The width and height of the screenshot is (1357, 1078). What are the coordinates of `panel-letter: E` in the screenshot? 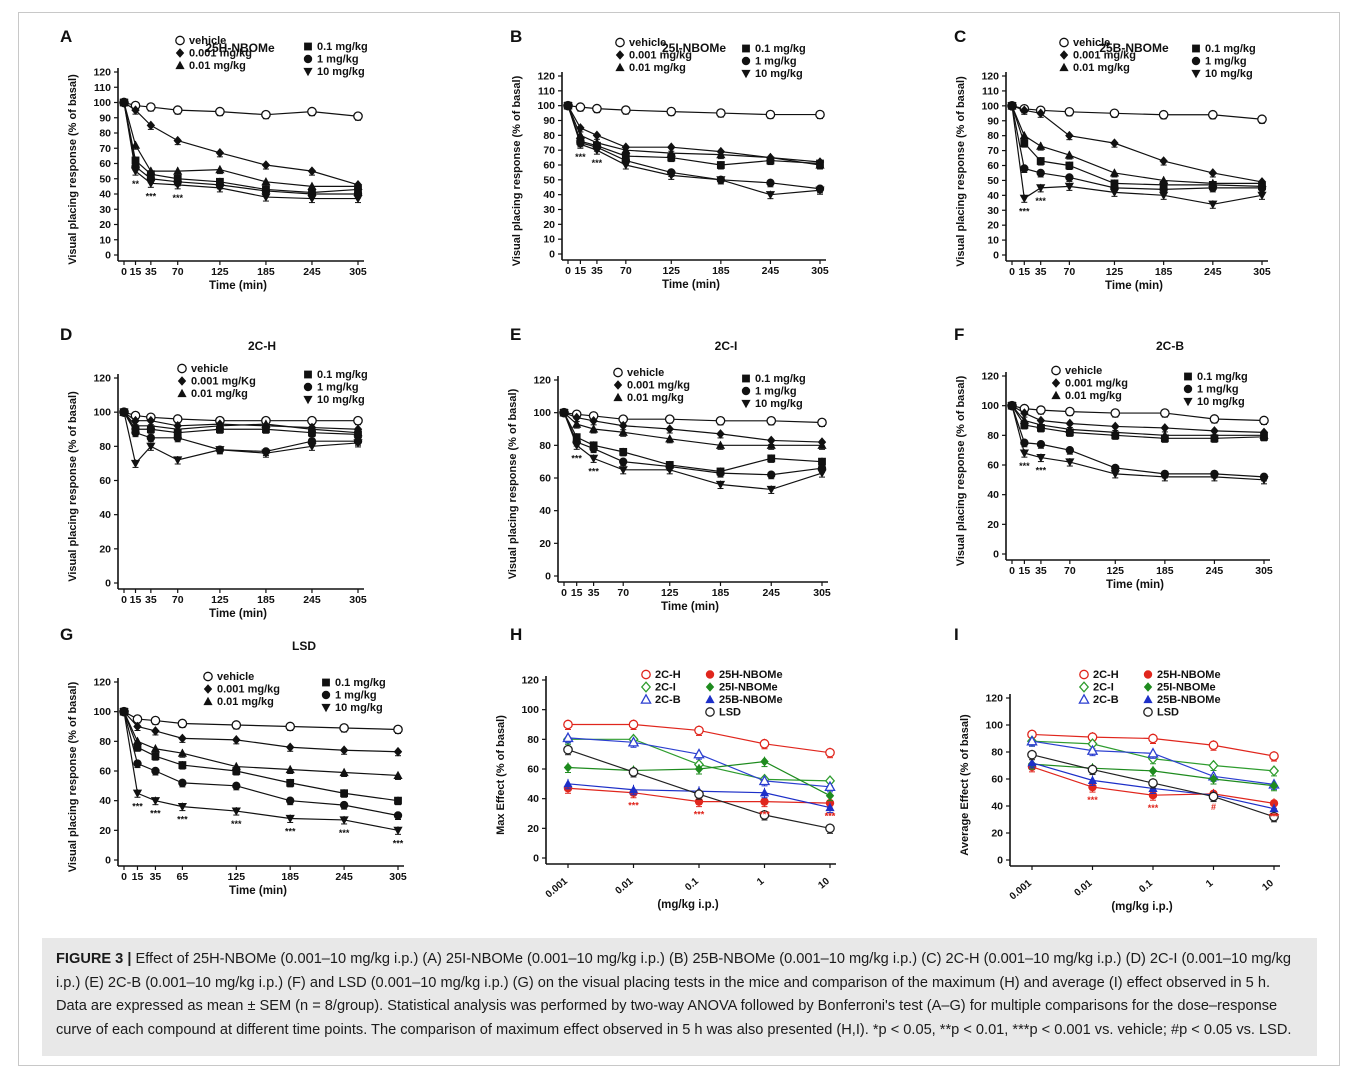 It's located at (515, 334).